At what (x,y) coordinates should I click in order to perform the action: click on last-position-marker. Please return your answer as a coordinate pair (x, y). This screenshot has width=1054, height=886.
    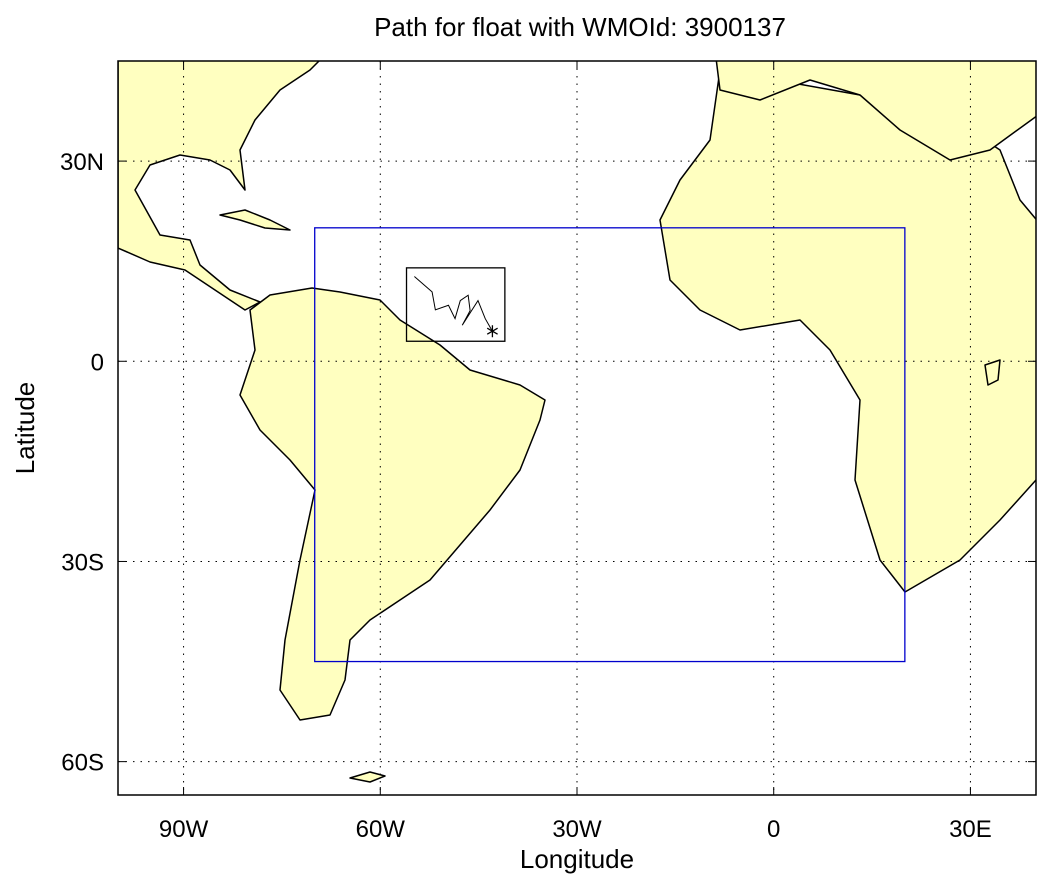
    Looking at the image, I should click on (492, 331).